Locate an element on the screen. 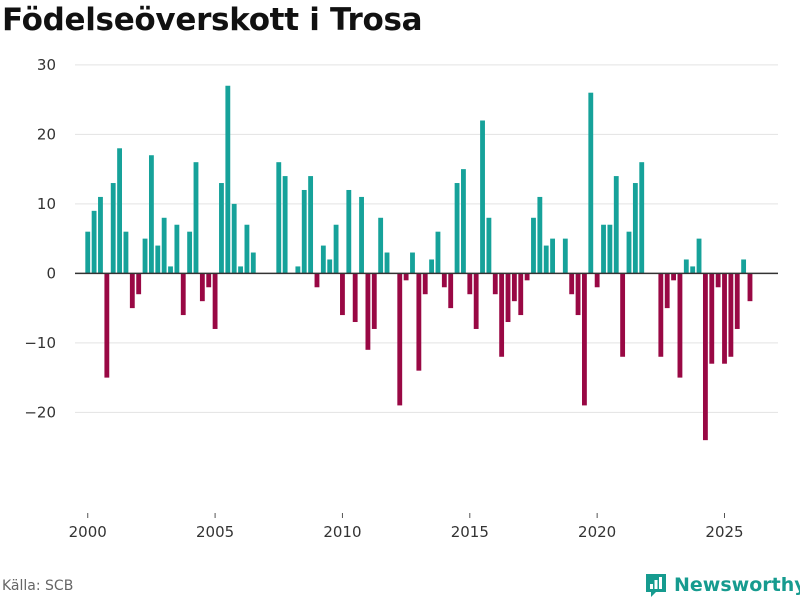 This screenshot has height=600, width=800. newsworthy-logo-icon is located at coordinates (656, 585).